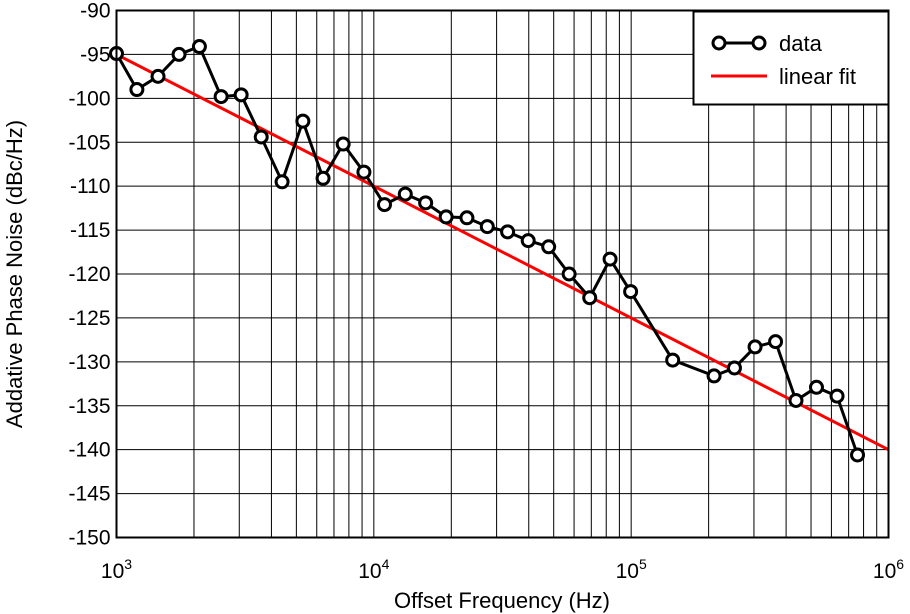 The image size is (910, 614). I want to click on x-axis-title: Offset Frequency (Hz), so click(502, 600).